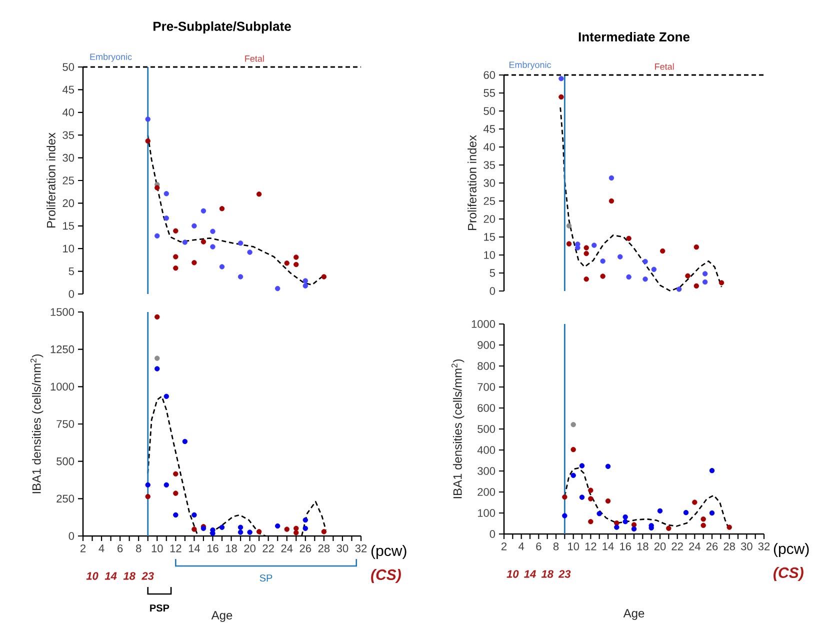 Image resolution: width=823 pixels, height=623 pixels. Describe the element at coordinates (487, 366) in the screenshot. I see `y-tick-label: 800` at that location.